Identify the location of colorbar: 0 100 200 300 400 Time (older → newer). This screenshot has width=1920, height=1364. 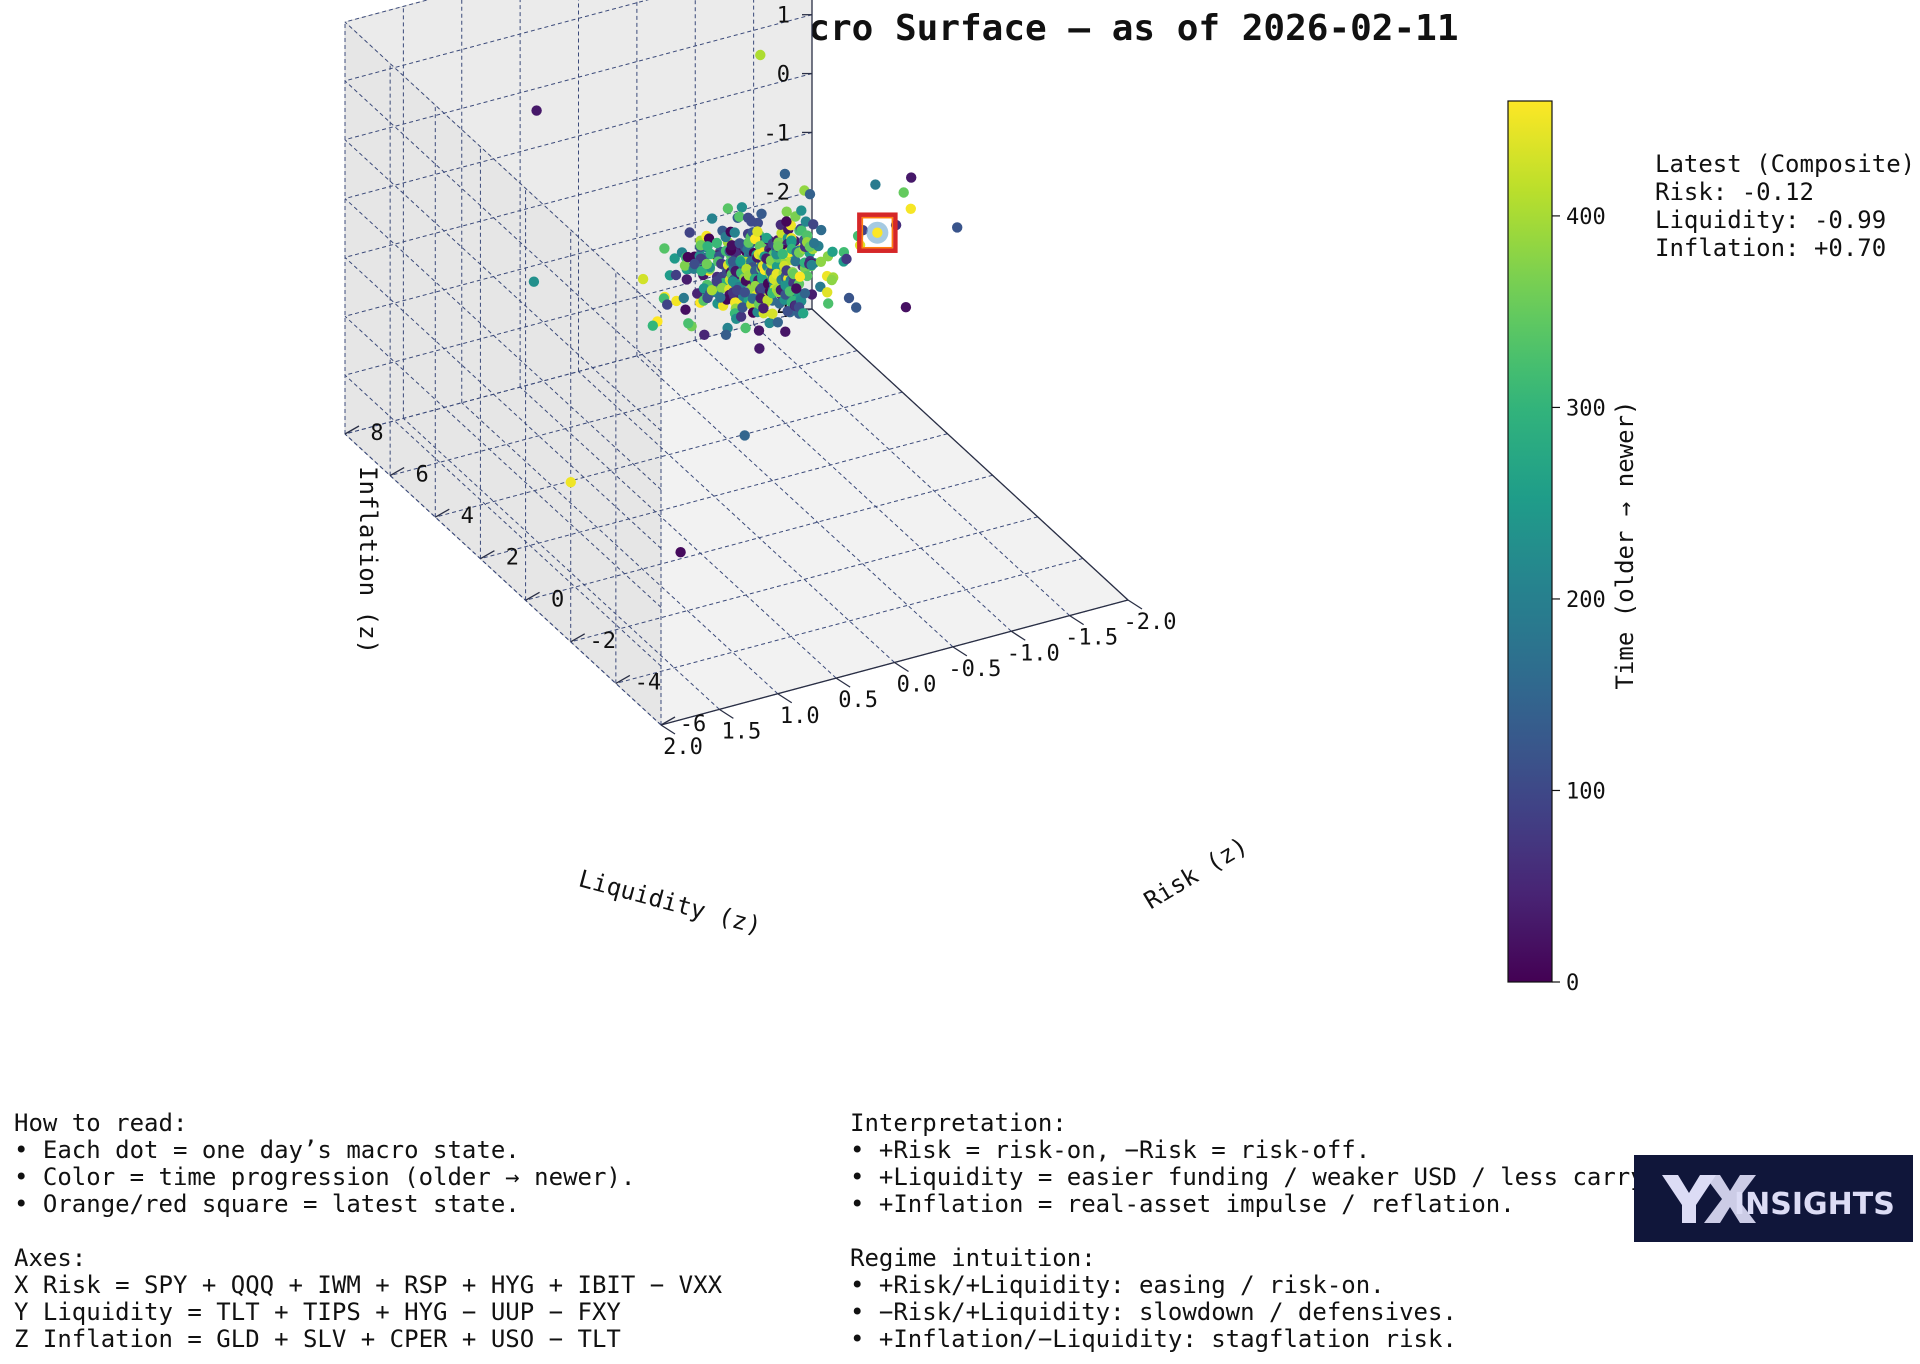
(1573, 548).